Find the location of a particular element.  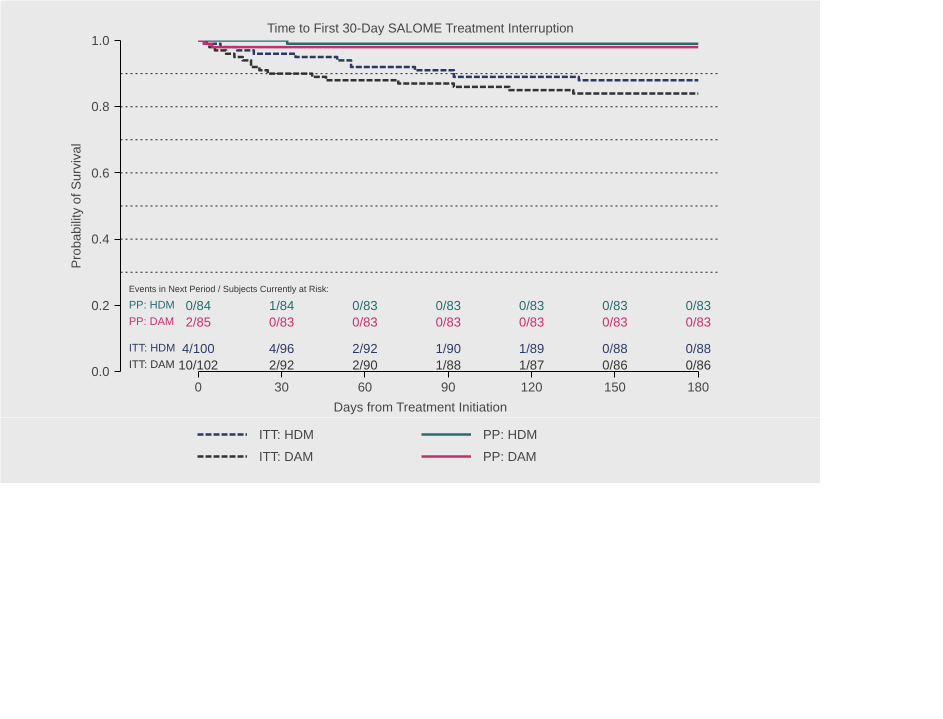

legend-label: ITT: DAM is located at coordinates (286, 456).